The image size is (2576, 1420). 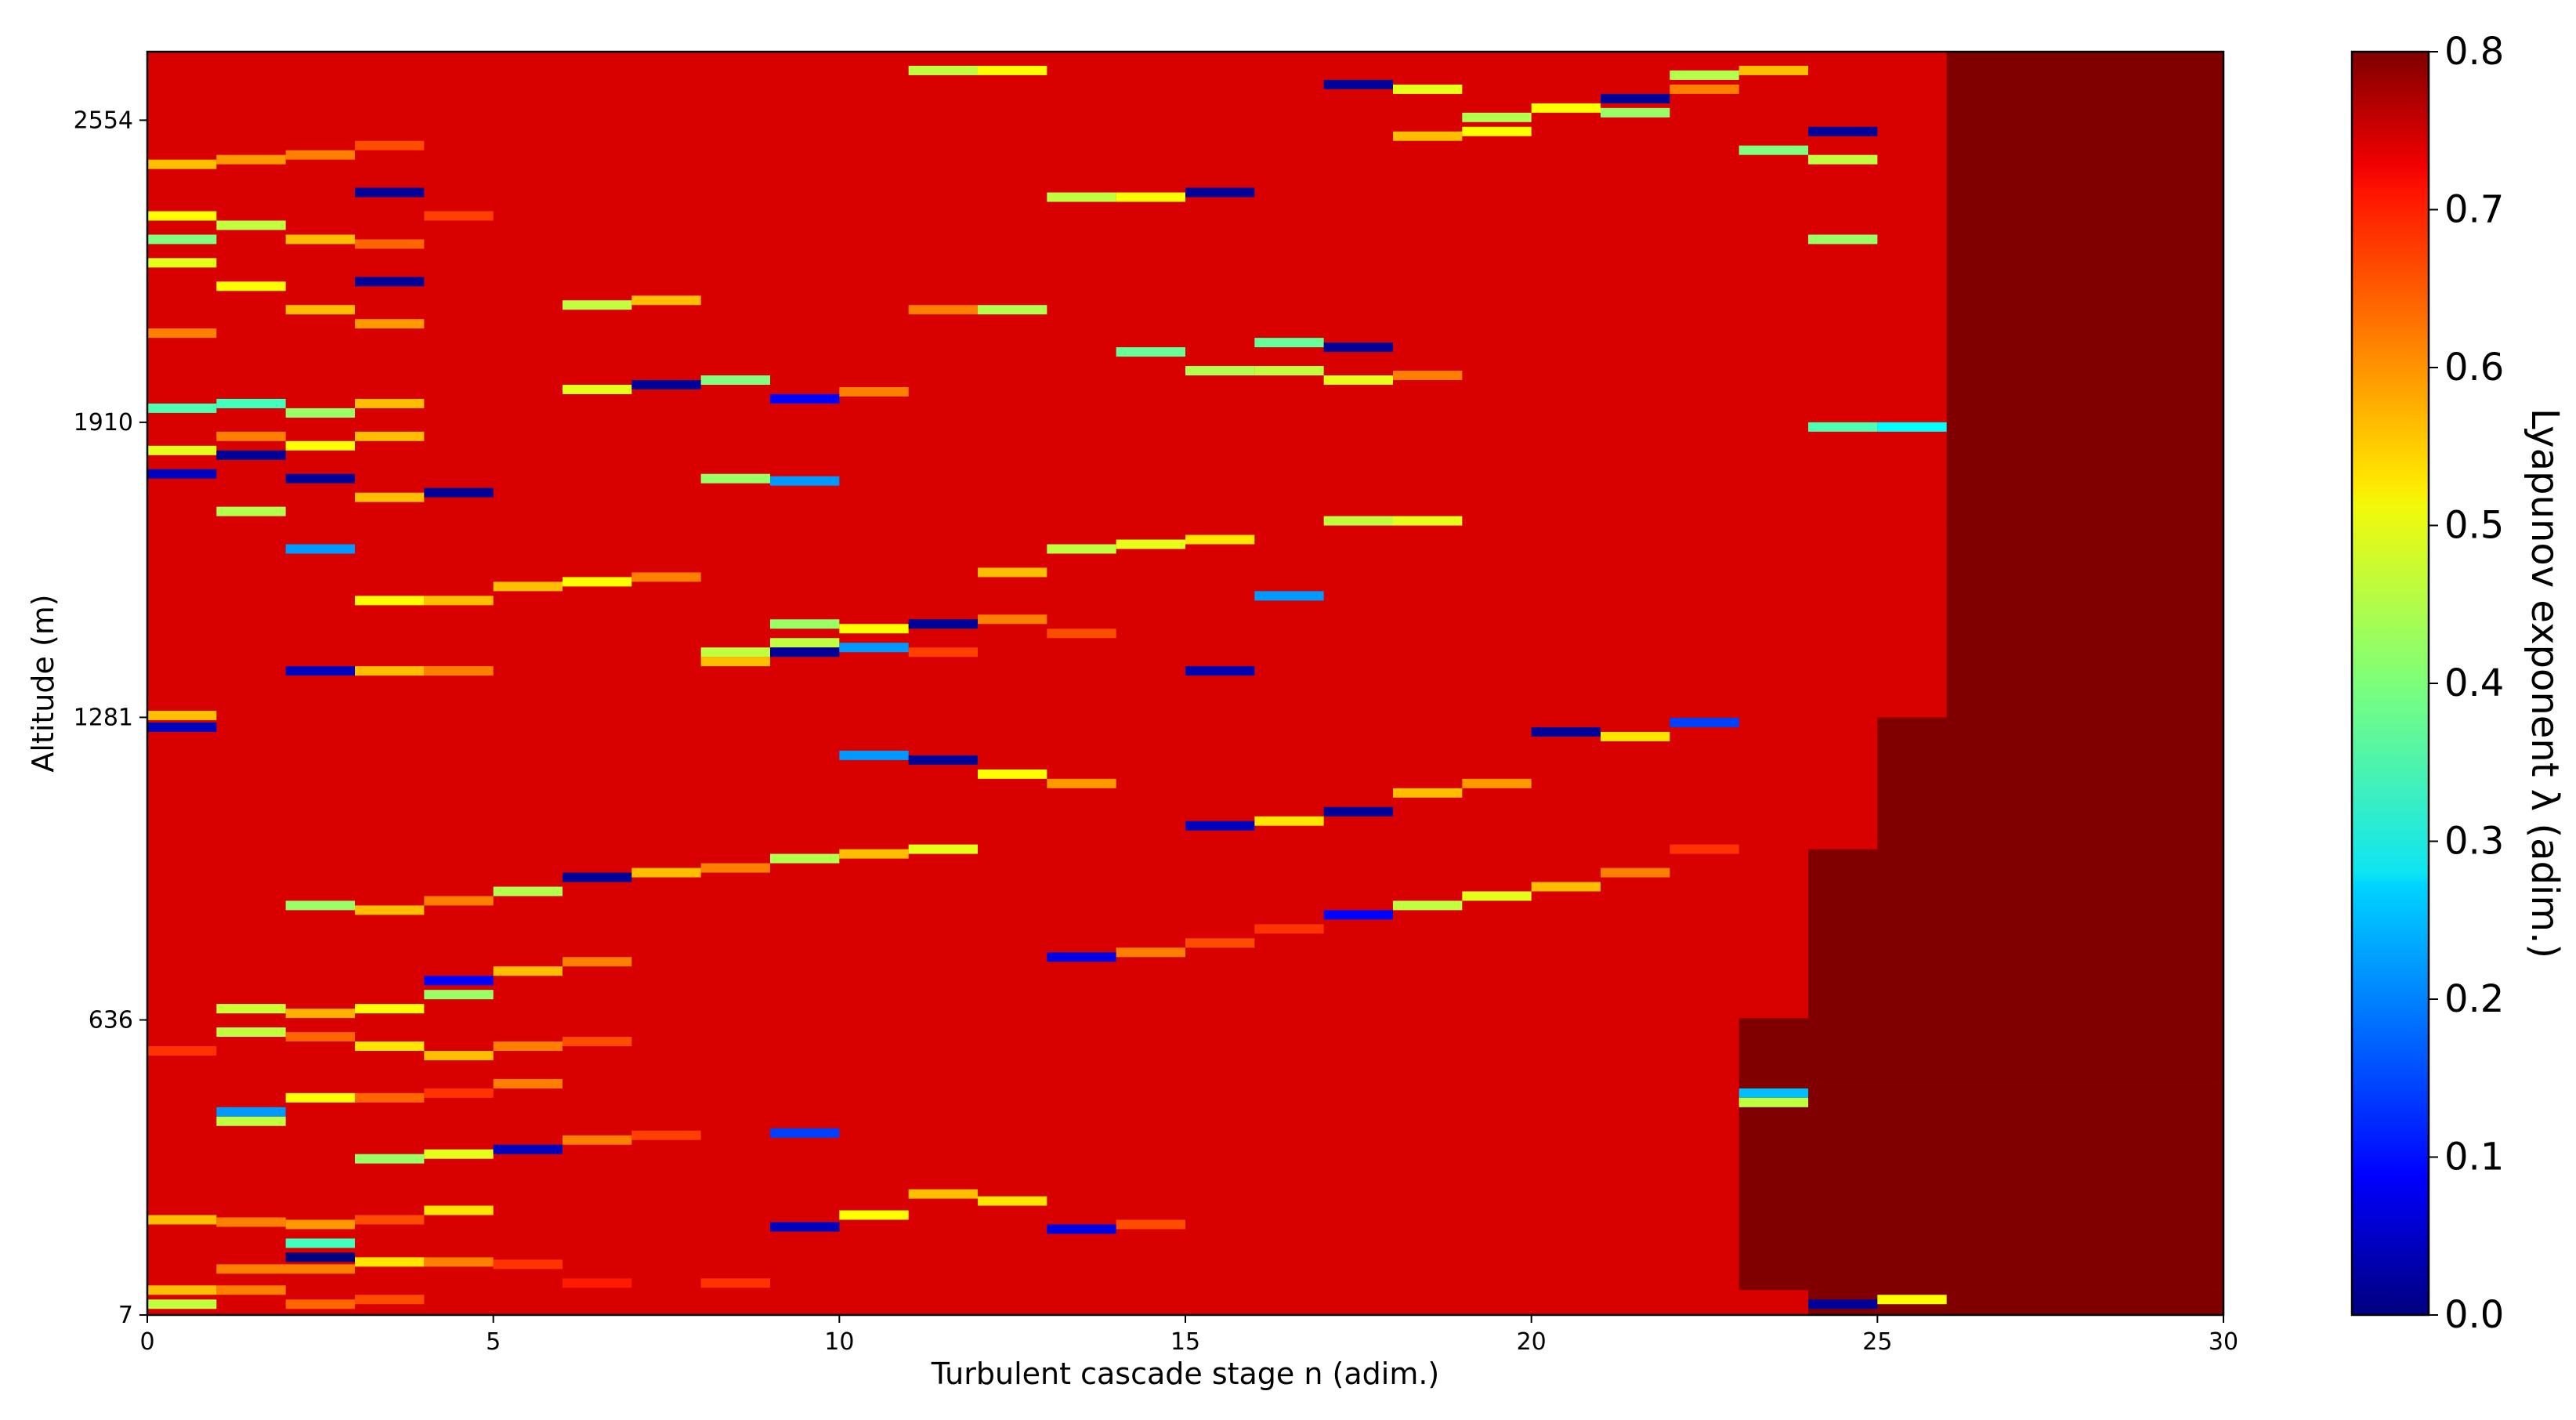 I want to click on x-tick-label: 20, so click(x=1532, y=1342).